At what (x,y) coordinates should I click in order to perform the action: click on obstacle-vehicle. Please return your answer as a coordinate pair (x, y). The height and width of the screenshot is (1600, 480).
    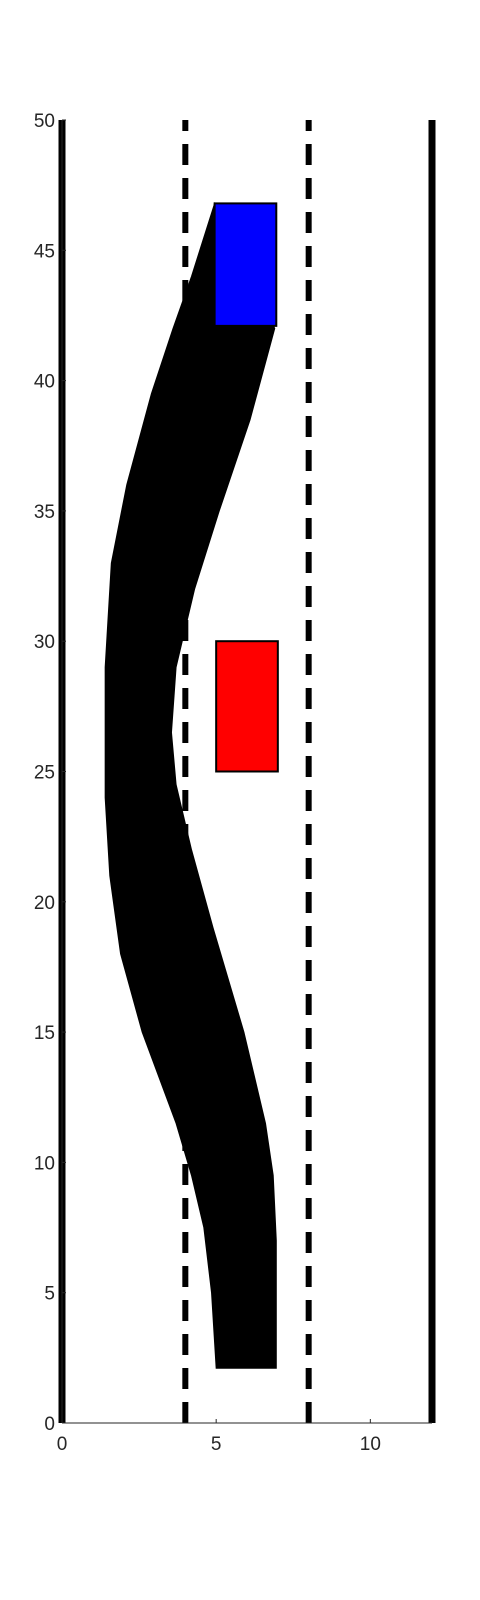
    Looking at the image, I should click on (247, 706).